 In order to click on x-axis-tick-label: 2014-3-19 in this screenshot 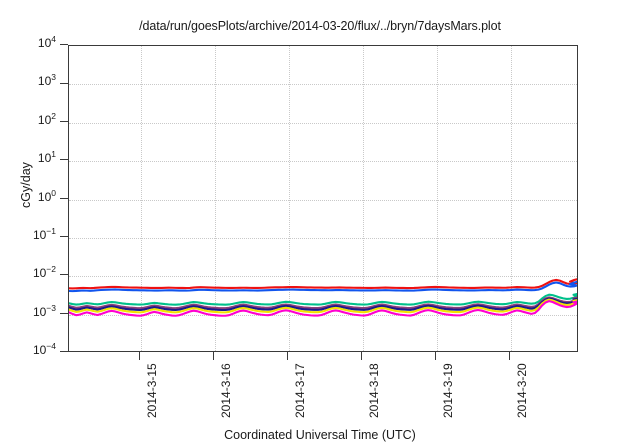, I will do `click(448, 390)`.